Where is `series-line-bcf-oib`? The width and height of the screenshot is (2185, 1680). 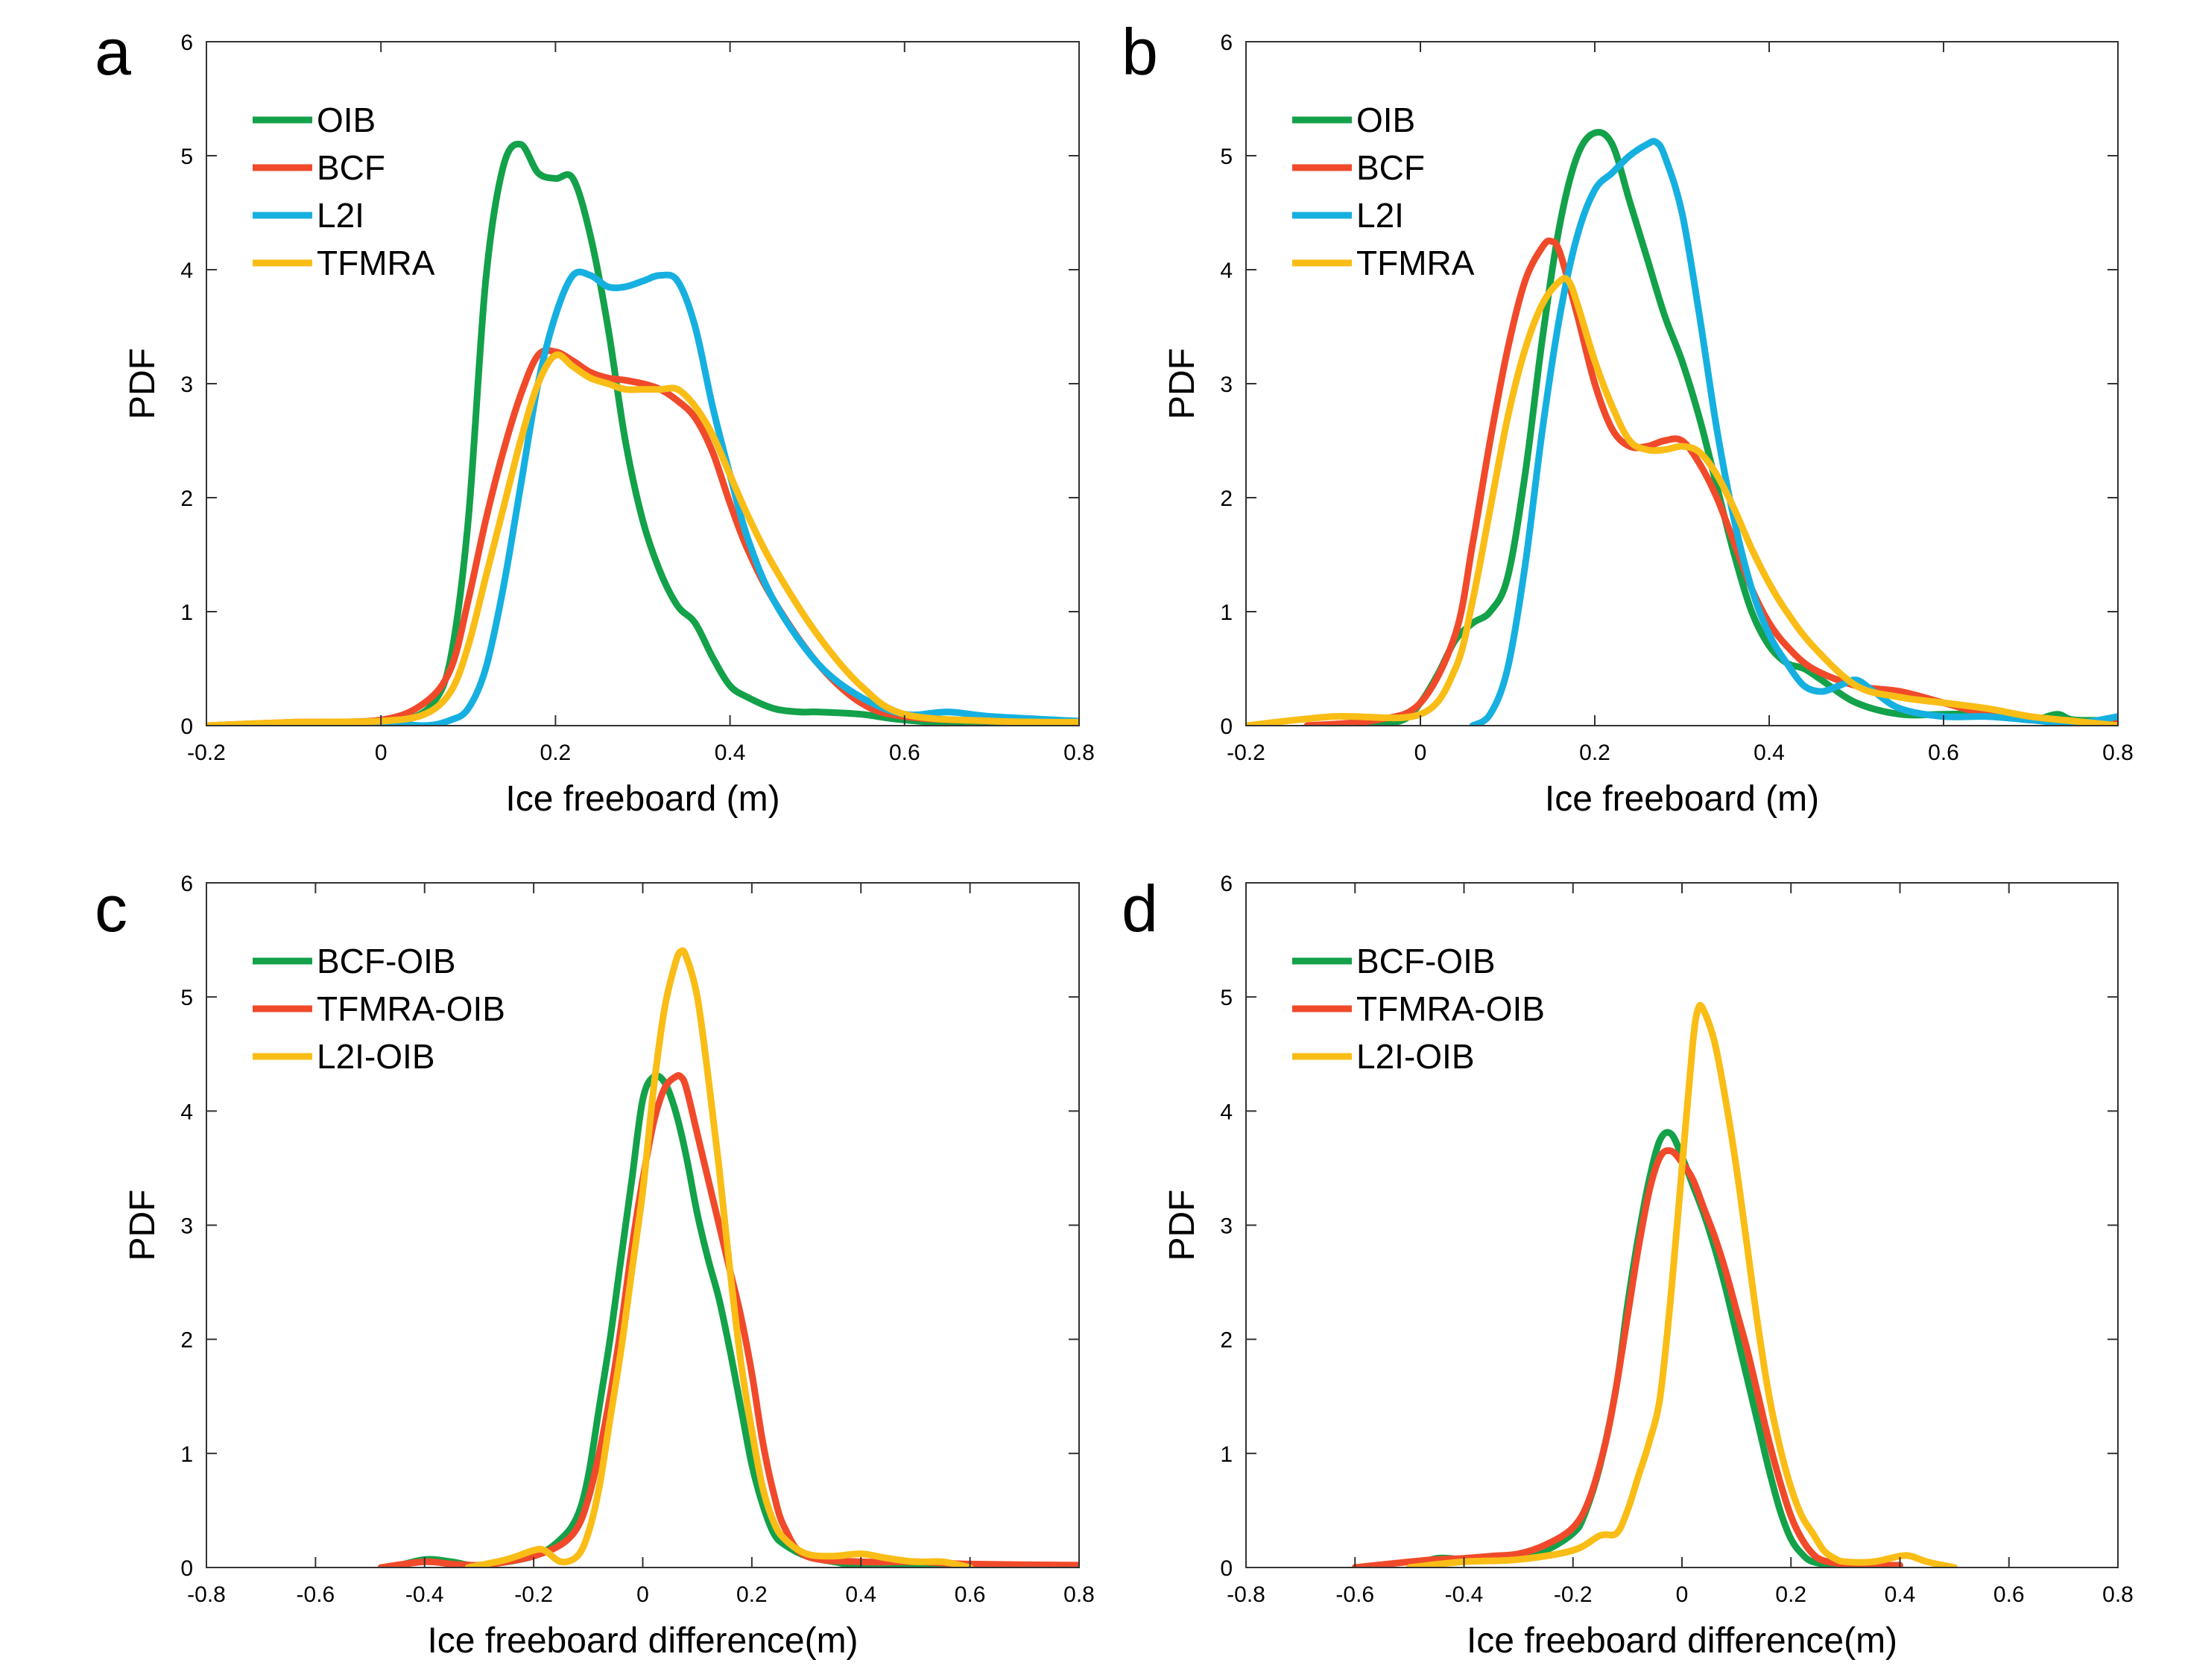
series-line-bcf-oib is located at coordinates (1640, 1348).